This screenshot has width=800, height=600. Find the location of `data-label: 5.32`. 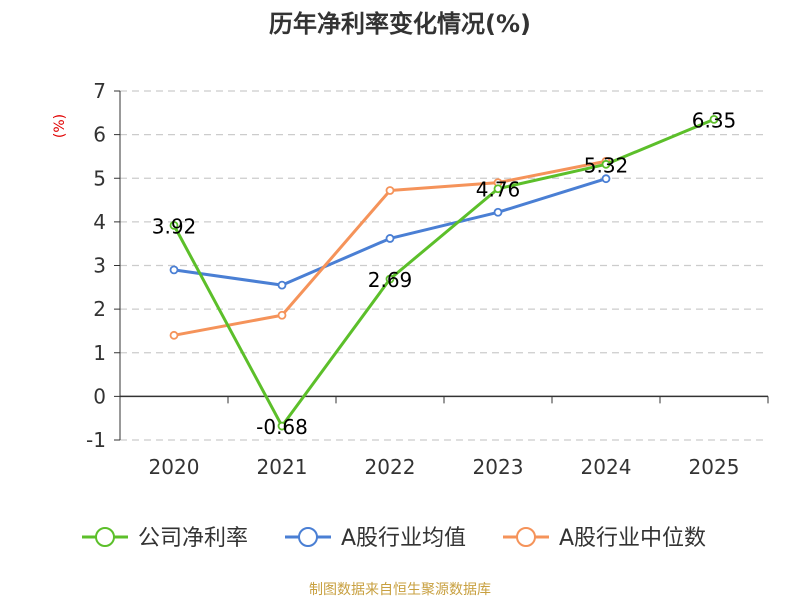

data-label: 5.32 is located at coordinates (606, 165).